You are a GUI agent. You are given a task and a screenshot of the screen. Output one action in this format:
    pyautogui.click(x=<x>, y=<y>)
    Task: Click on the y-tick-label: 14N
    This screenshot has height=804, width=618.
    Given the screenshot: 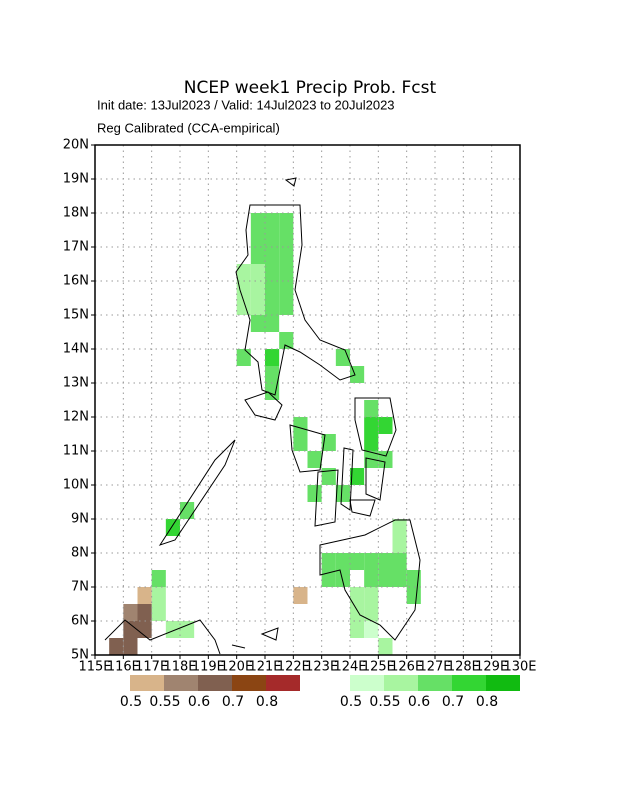 What is the action you would take?
    pyautogui.click(x=76, y=349)
    